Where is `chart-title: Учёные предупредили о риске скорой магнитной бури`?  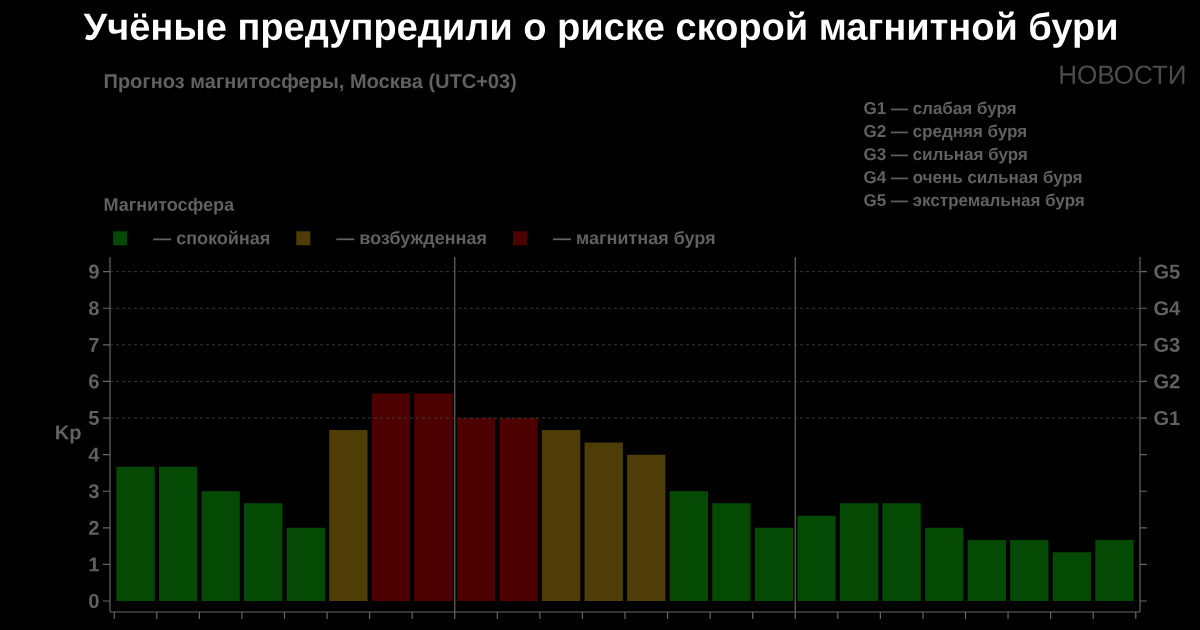
chart-title: Учёные предупредили о риске скорой магнитной бури is located at coordinates (599, 29).